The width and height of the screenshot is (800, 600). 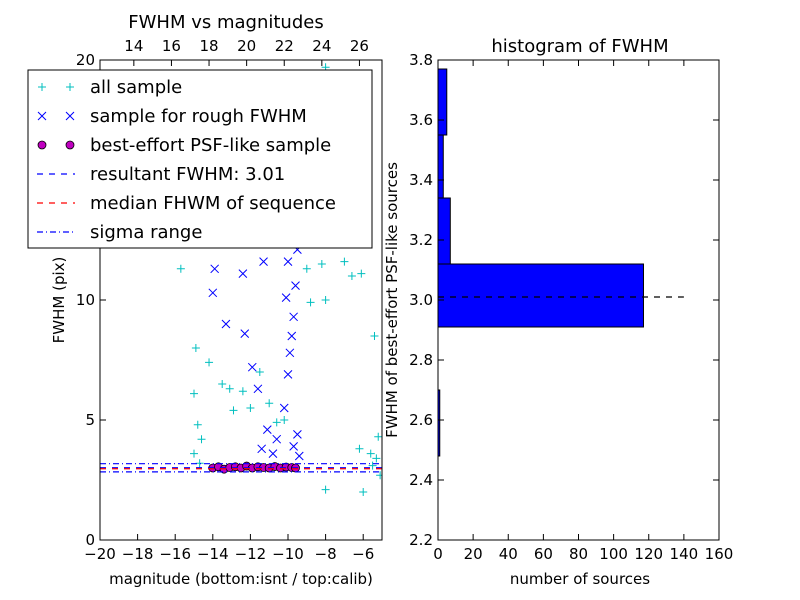 I want to click on top-tick-label-2: 18, so click(x=208, y=46).